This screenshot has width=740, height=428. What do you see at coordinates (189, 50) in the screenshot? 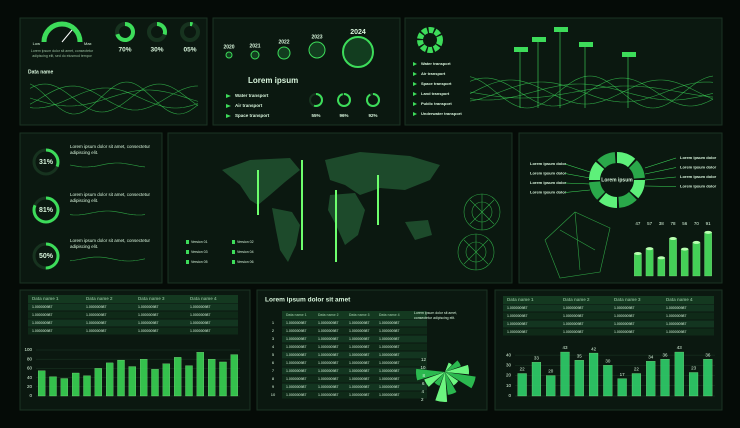
I see `label: 05%` at bounding box center [189, 50].